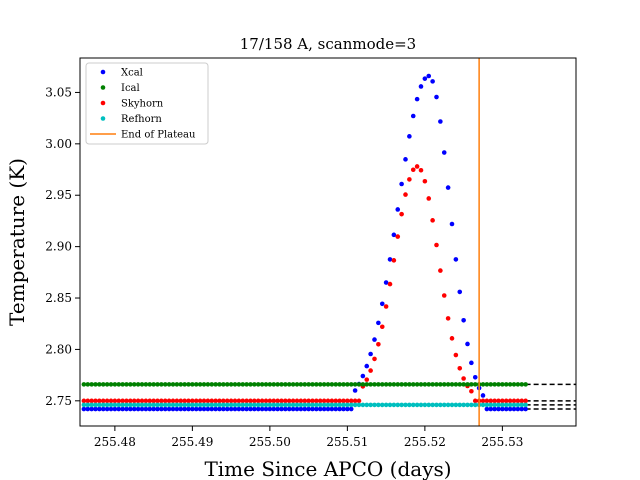 This screenshot has height=480, width=640. Describe the element at coordinates (58, 298) in the screenshot. I see `y-tick-label: 2.85` at that location.